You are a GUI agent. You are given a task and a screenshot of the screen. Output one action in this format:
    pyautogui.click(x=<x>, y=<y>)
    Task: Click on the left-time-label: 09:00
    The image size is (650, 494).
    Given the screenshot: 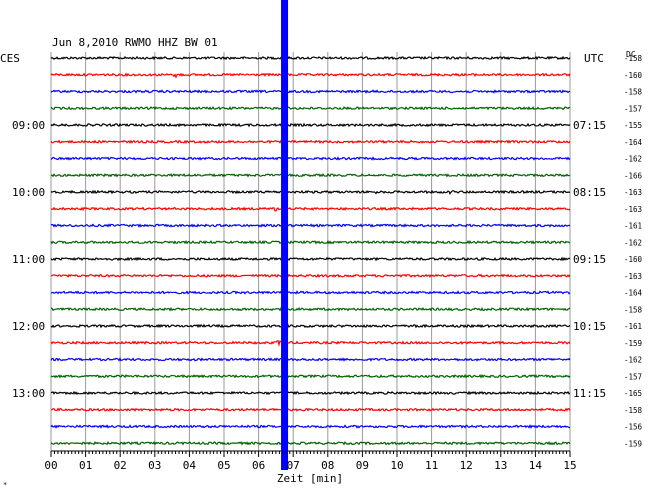 What is the action you would take?
    pyautogui.click(x=28, y=125)
    